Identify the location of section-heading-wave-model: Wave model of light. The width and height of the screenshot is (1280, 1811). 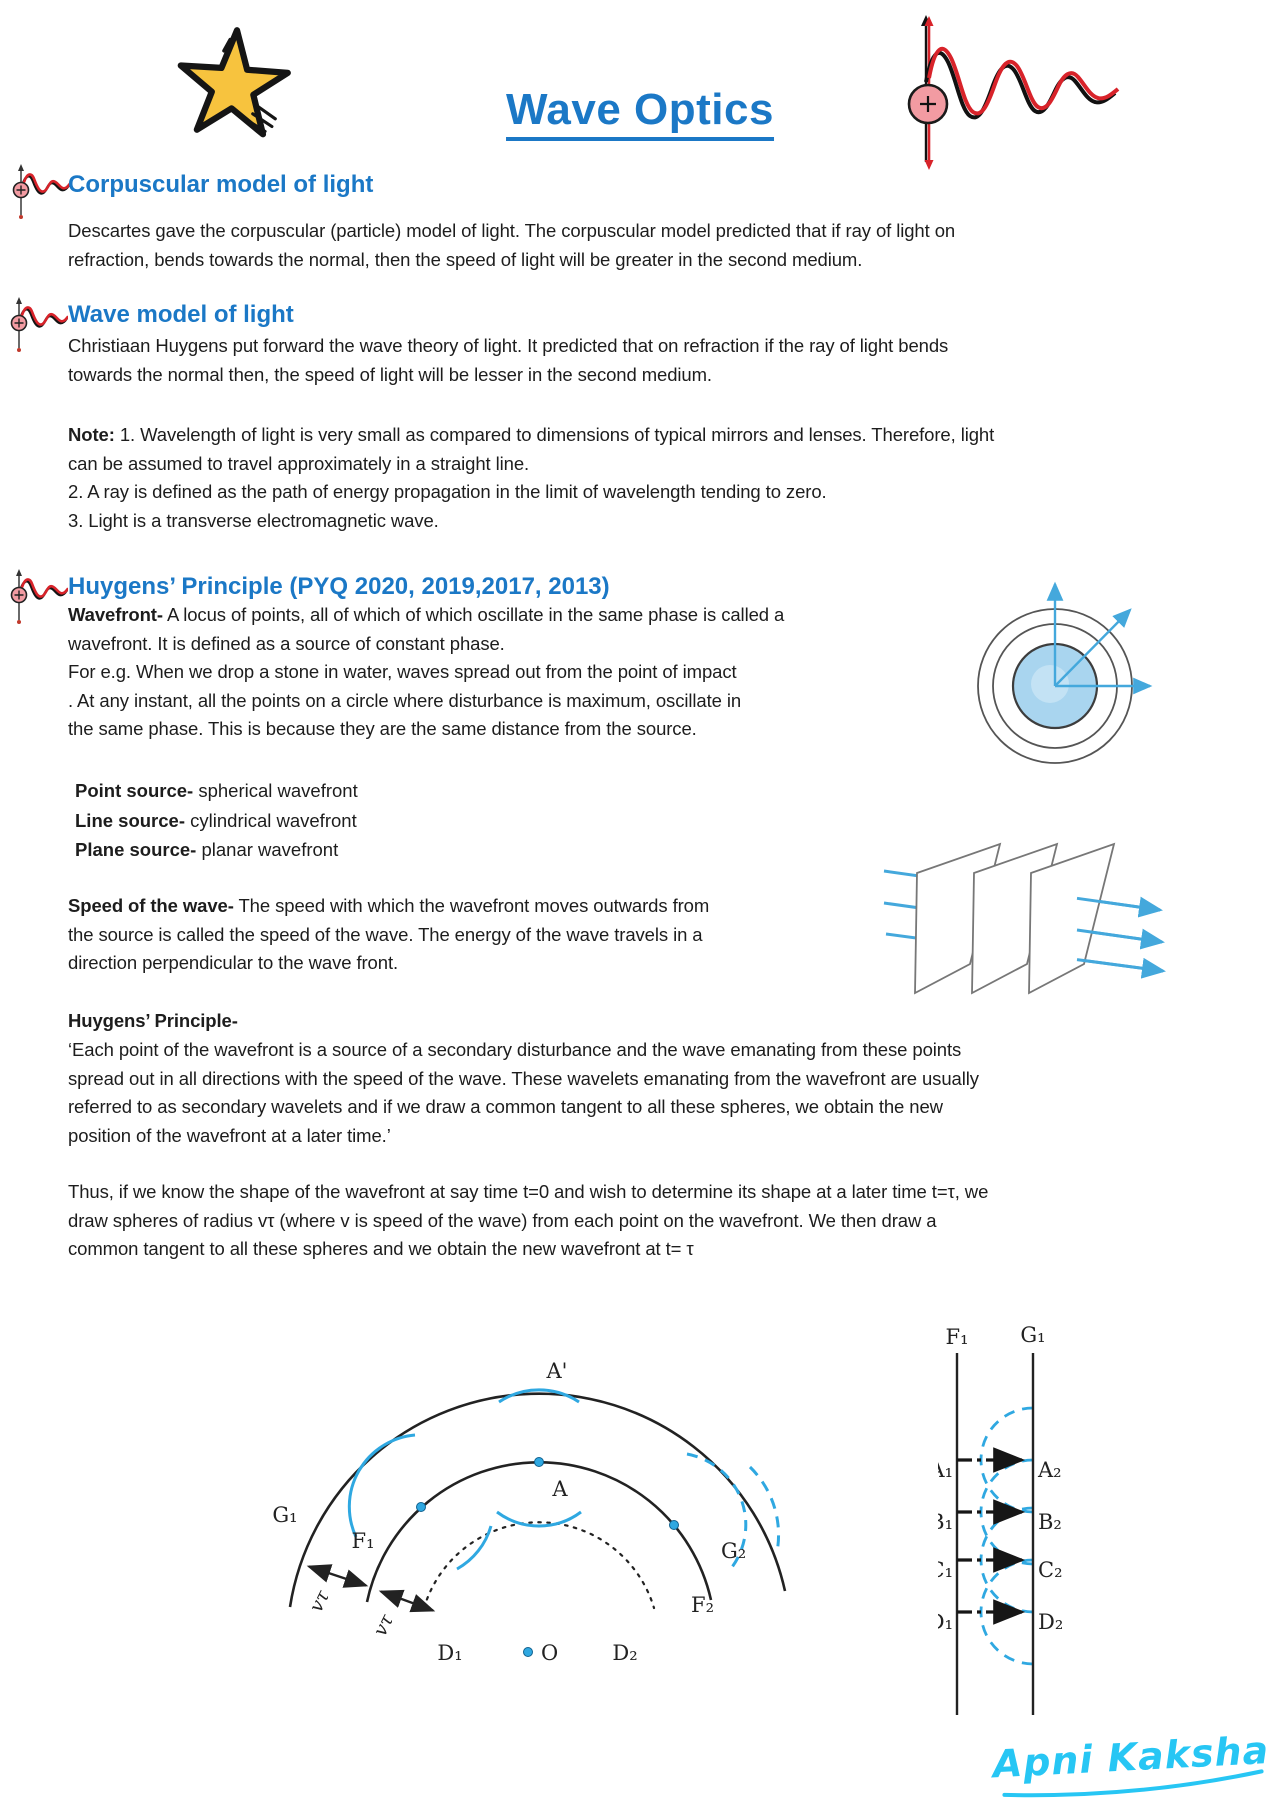
(181, 314).